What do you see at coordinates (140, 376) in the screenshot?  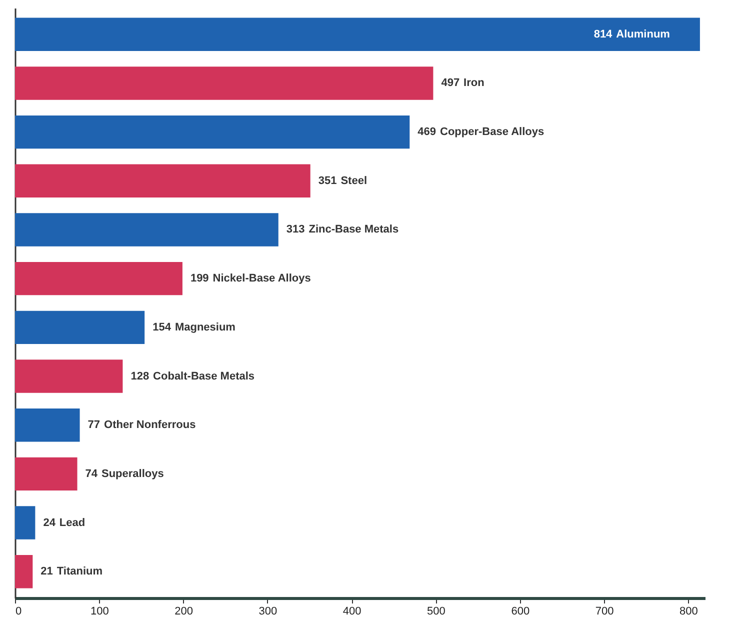 I see `data-label: 128` at bounding box center [140, 376].